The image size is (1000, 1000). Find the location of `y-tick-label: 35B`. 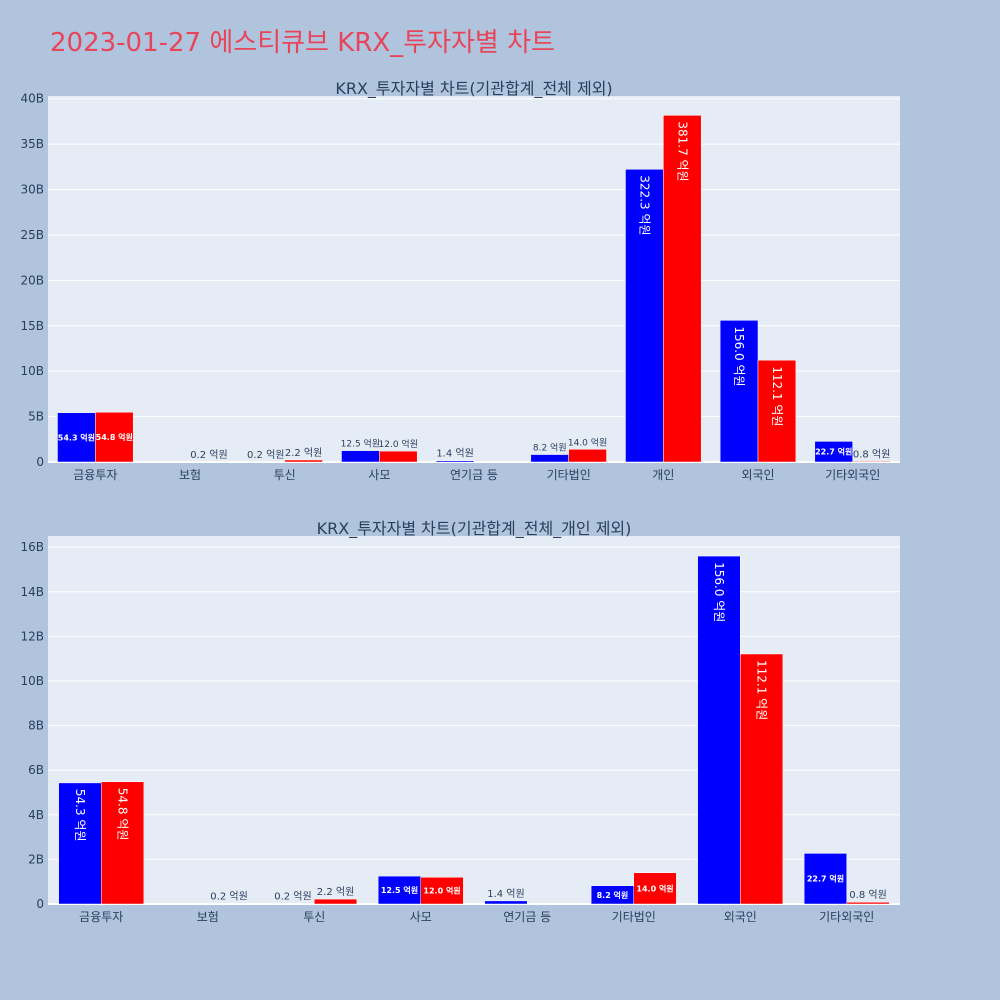

y-tick-label: 35B is located at coordinates (32, 144).